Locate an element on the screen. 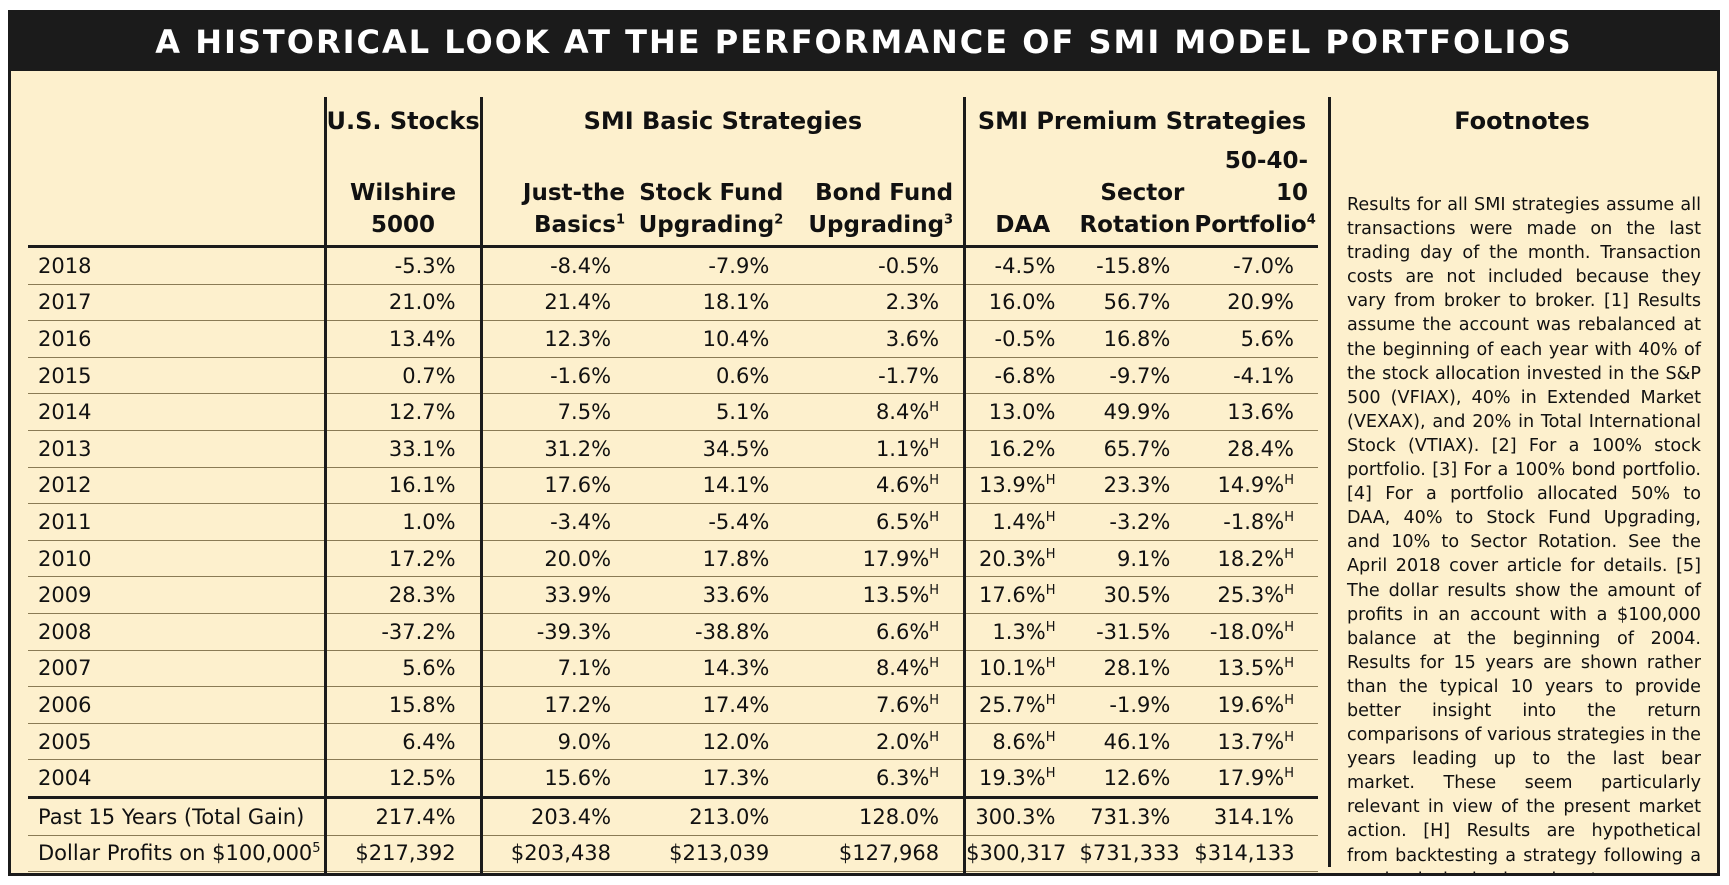  table-cell: 12.7% is located at coordinates (402, 412).